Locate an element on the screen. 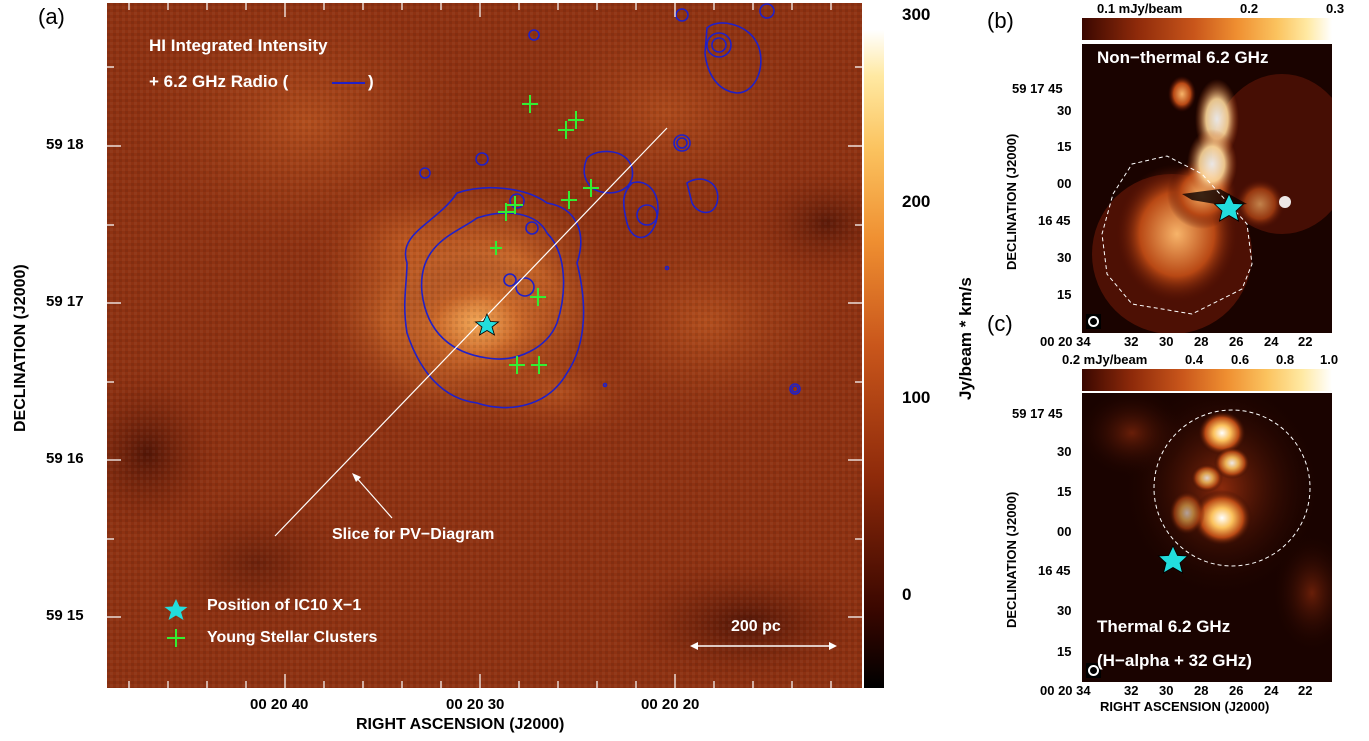 The image size is (1369, 741). colorbar-c is located at coordinates (1207, 380).